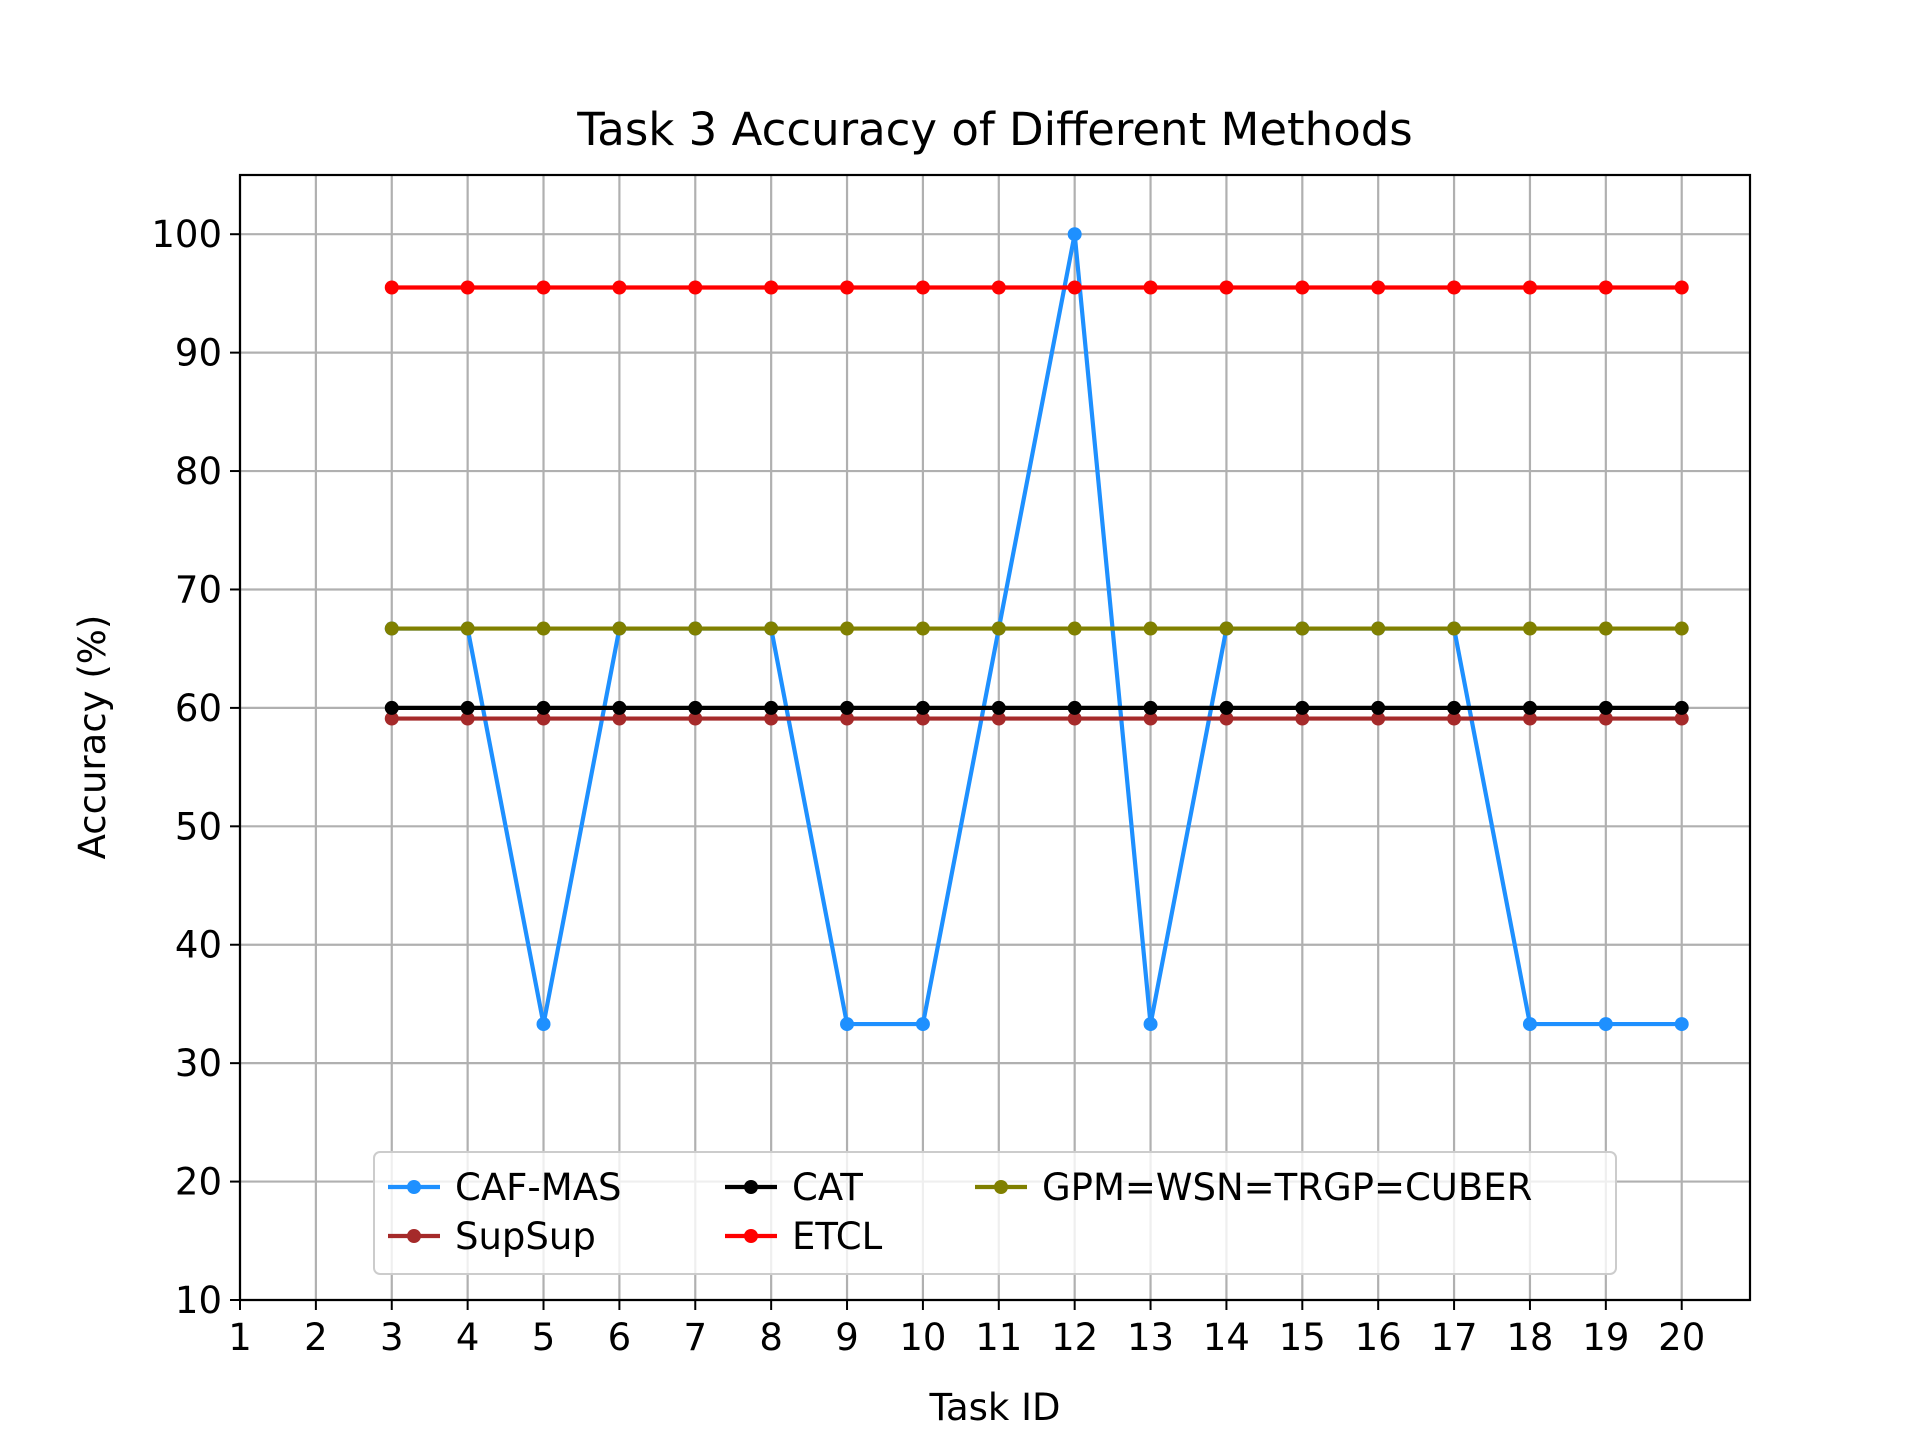 The width and height of the screenshot is (1920, 1445). Describe the element at coordinates (1681, 1337) in the screenshot. I see `x-tick-label: 20` at that location.